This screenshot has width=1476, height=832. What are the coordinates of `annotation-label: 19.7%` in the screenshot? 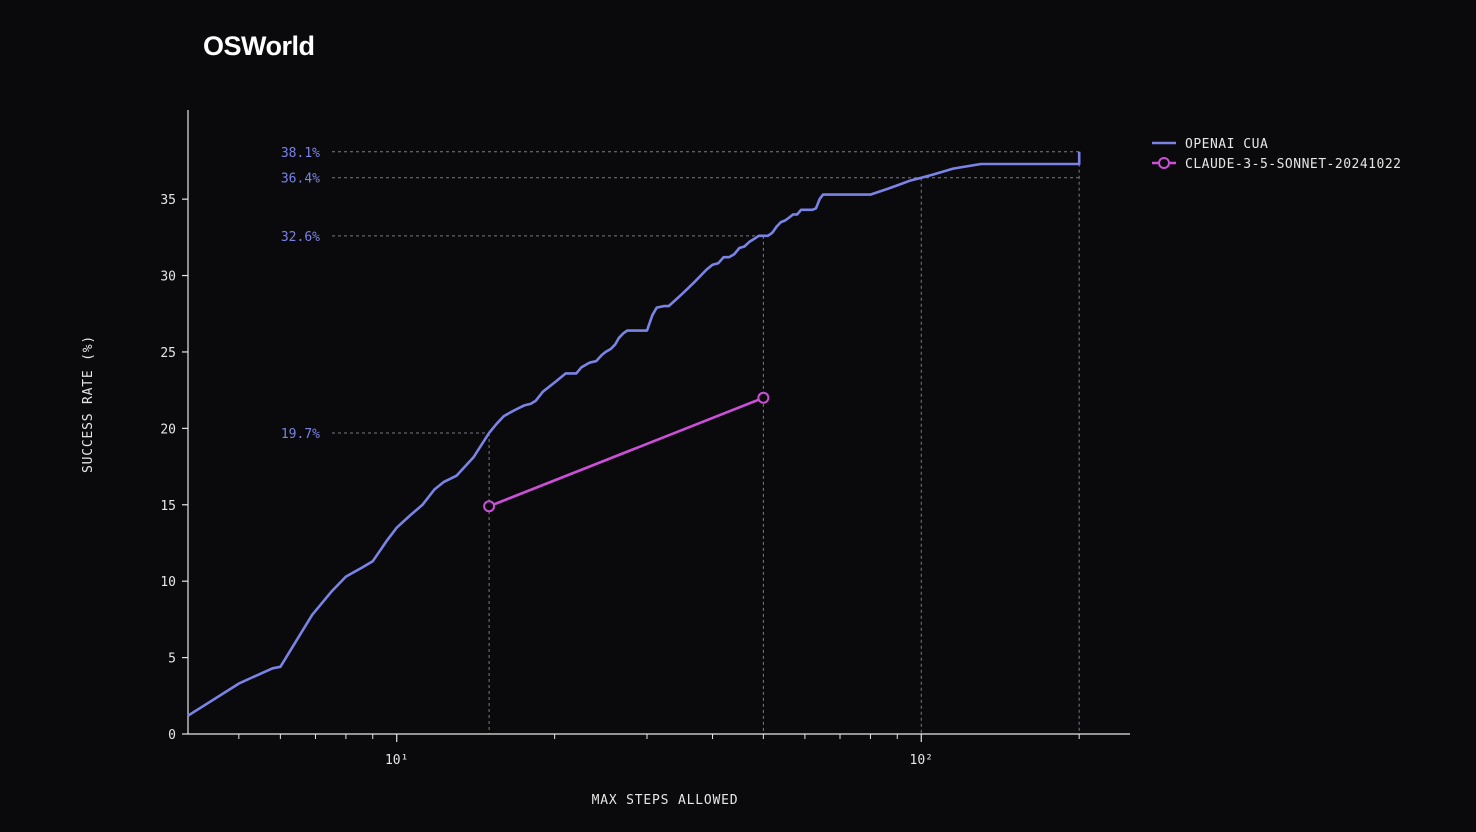 It's located at (300, 434).